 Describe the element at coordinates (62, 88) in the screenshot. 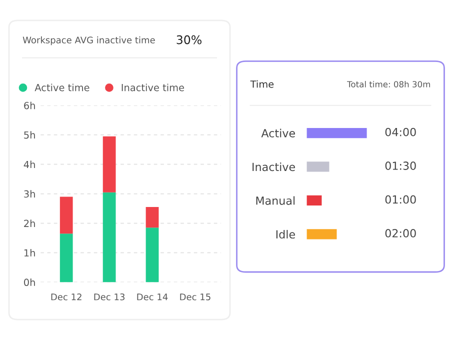

I see `legend-label: Active time` at that location.